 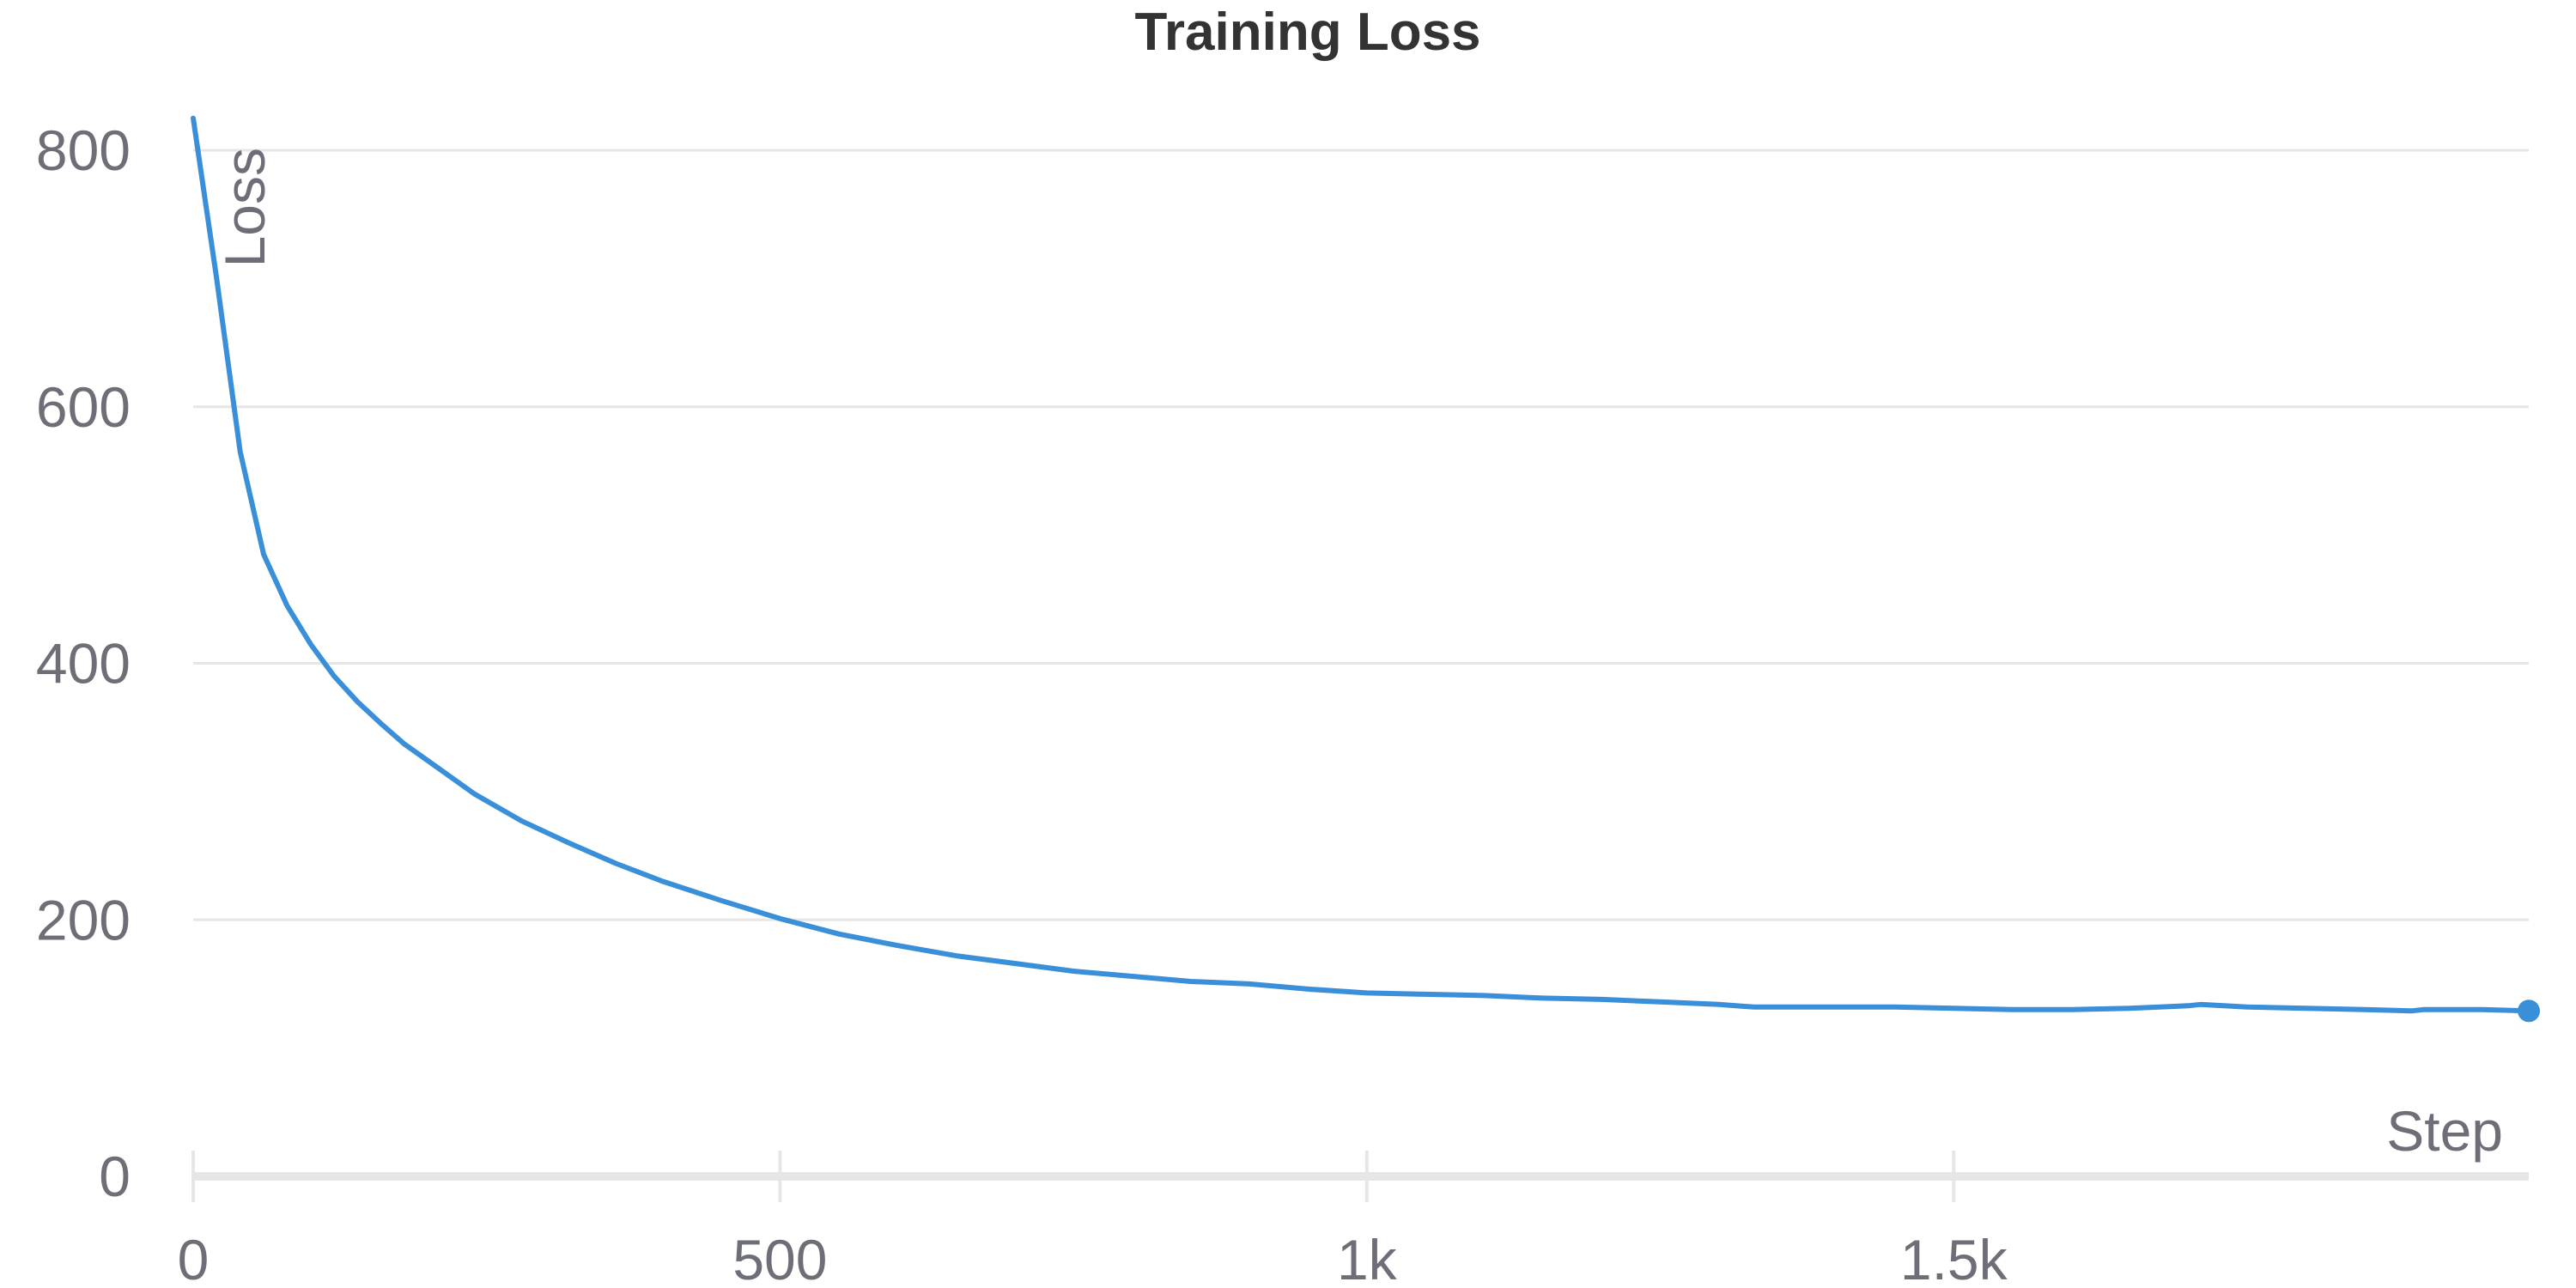 I want to click on y-tick-label: 200, so click(x=83, y=919).